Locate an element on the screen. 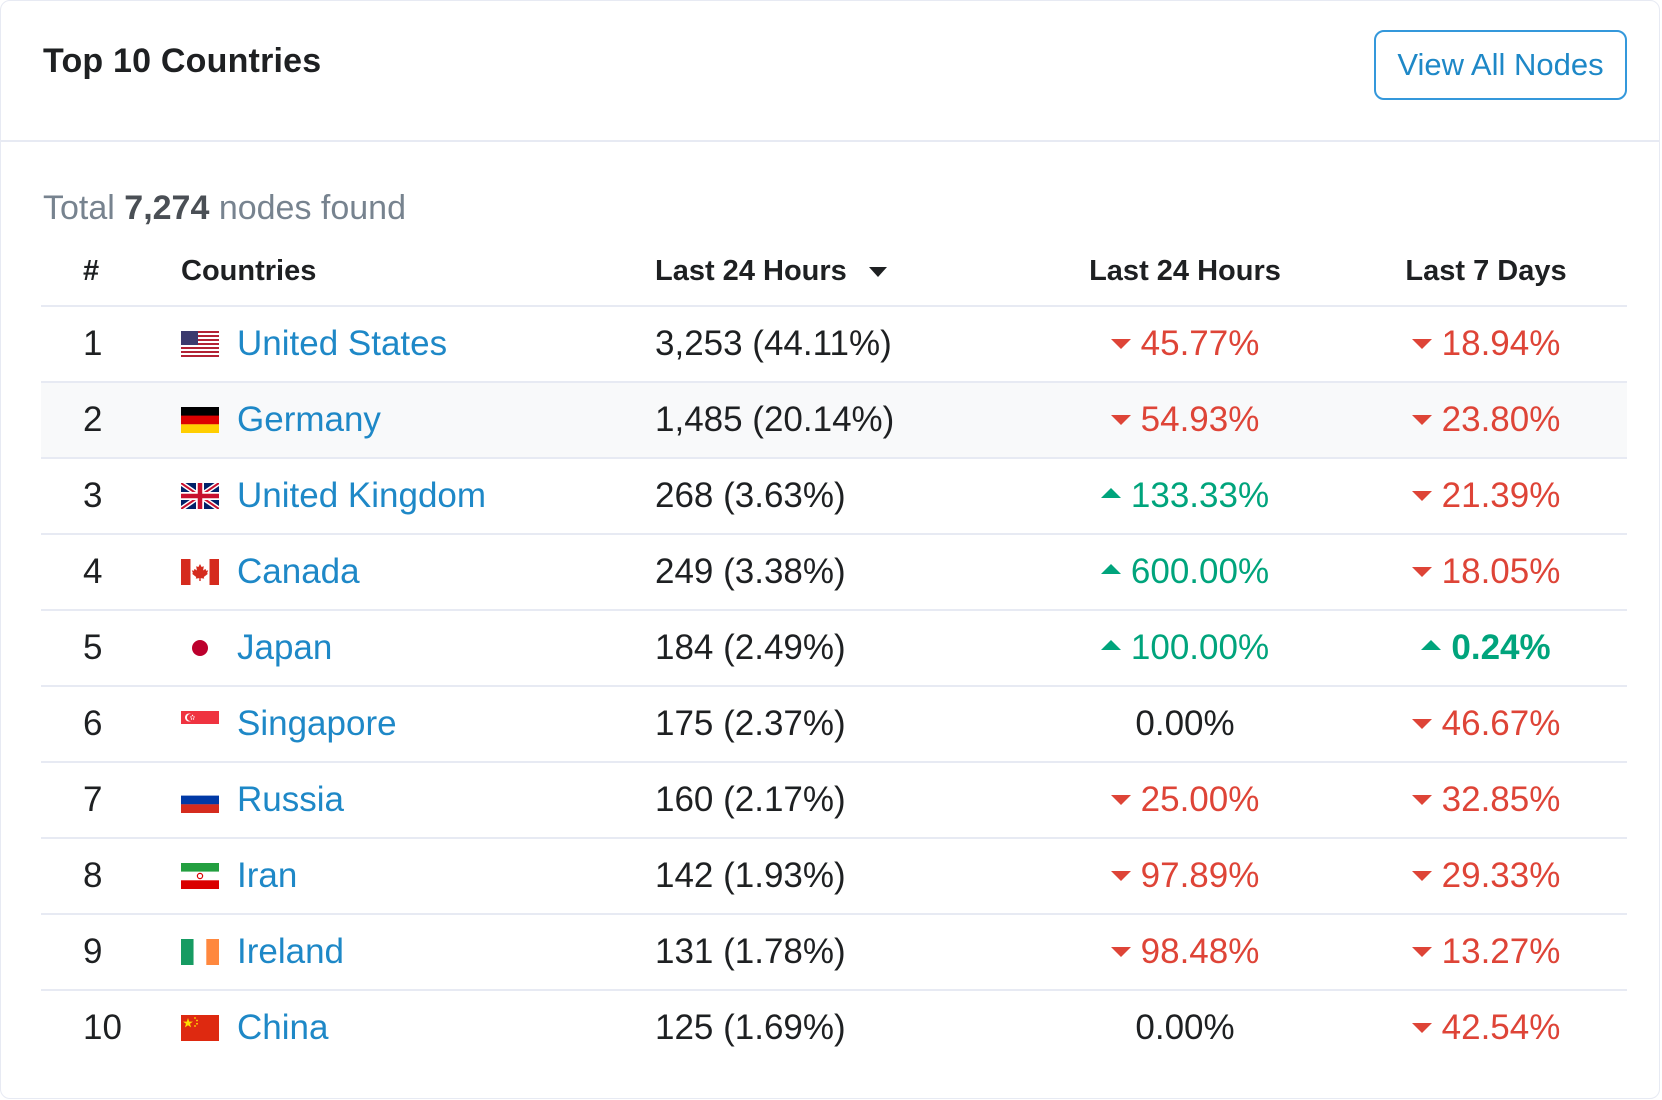  rank-cell: 7 is located at coordinates (111, 800).